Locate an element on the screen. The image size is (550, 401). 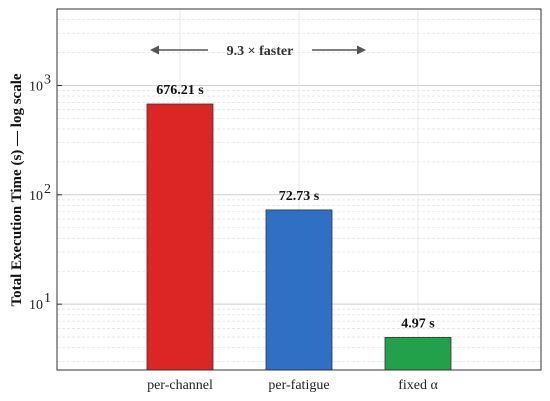
y-tick-exponent-1: 1 is located at coordinates (47, 298).